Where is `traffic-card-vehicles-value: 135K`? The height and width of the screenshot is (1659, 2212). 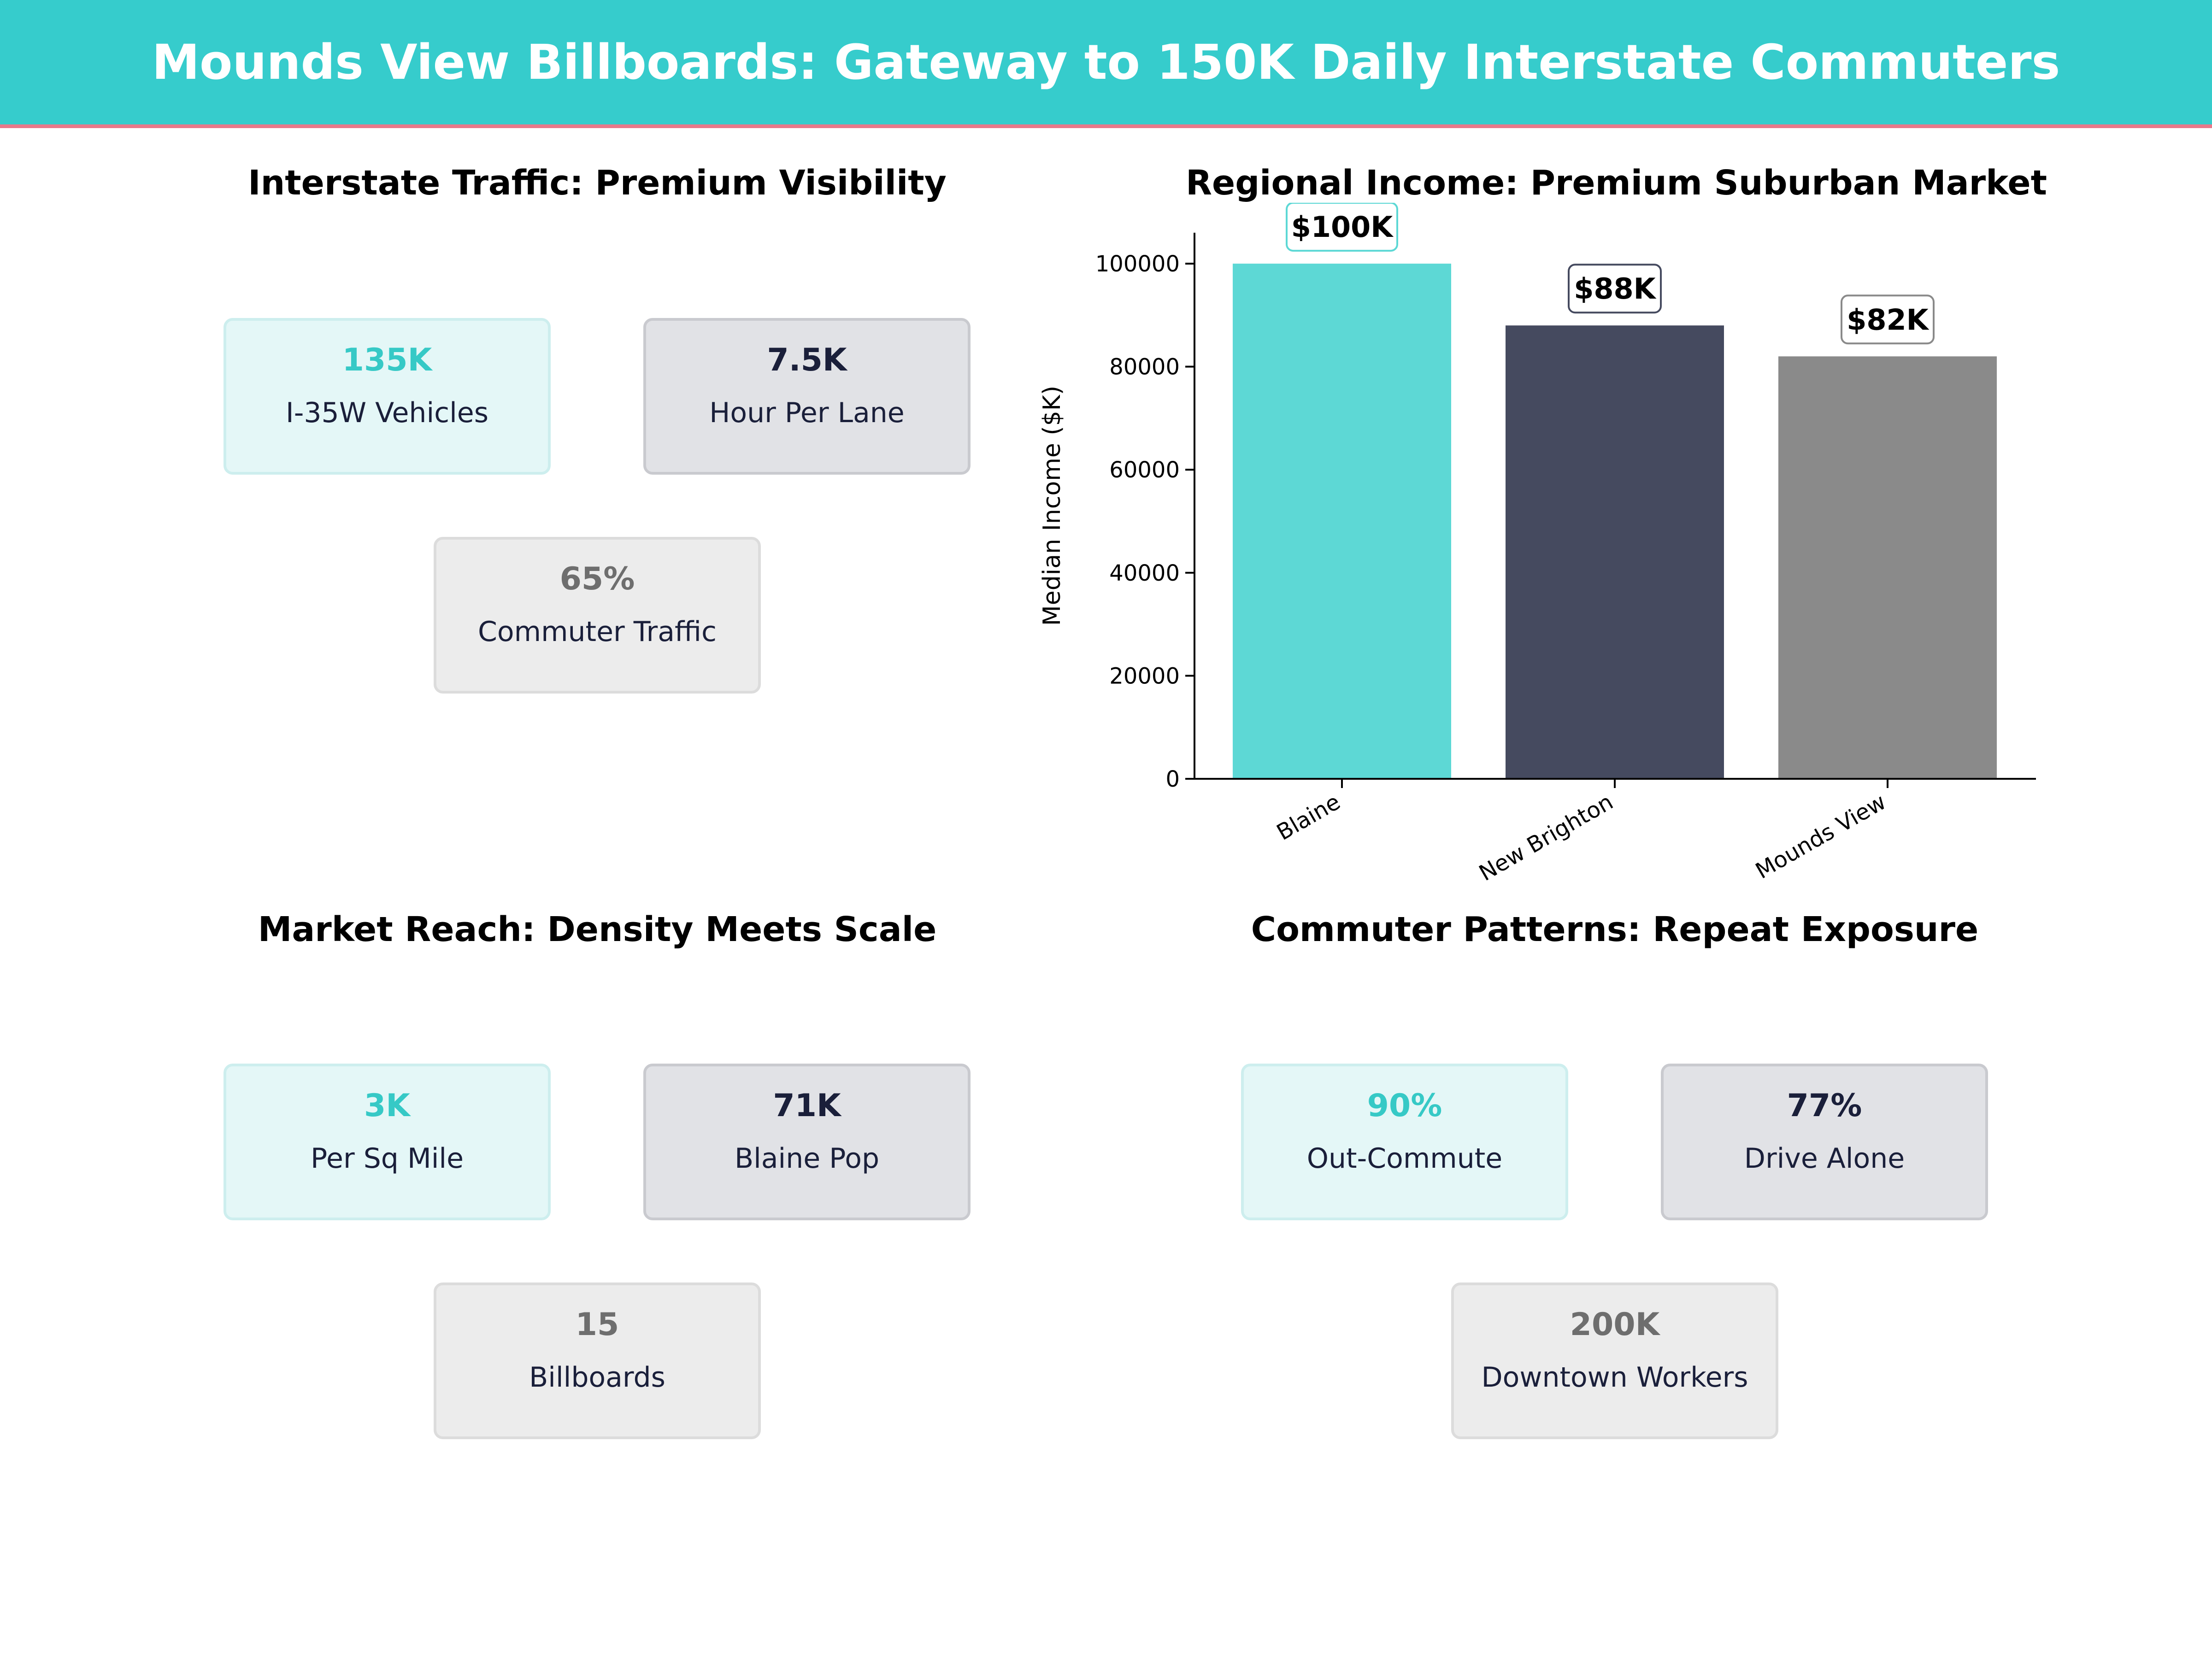
traffic-card-vehicles-value: 135K is located at coordinates (387, 360).